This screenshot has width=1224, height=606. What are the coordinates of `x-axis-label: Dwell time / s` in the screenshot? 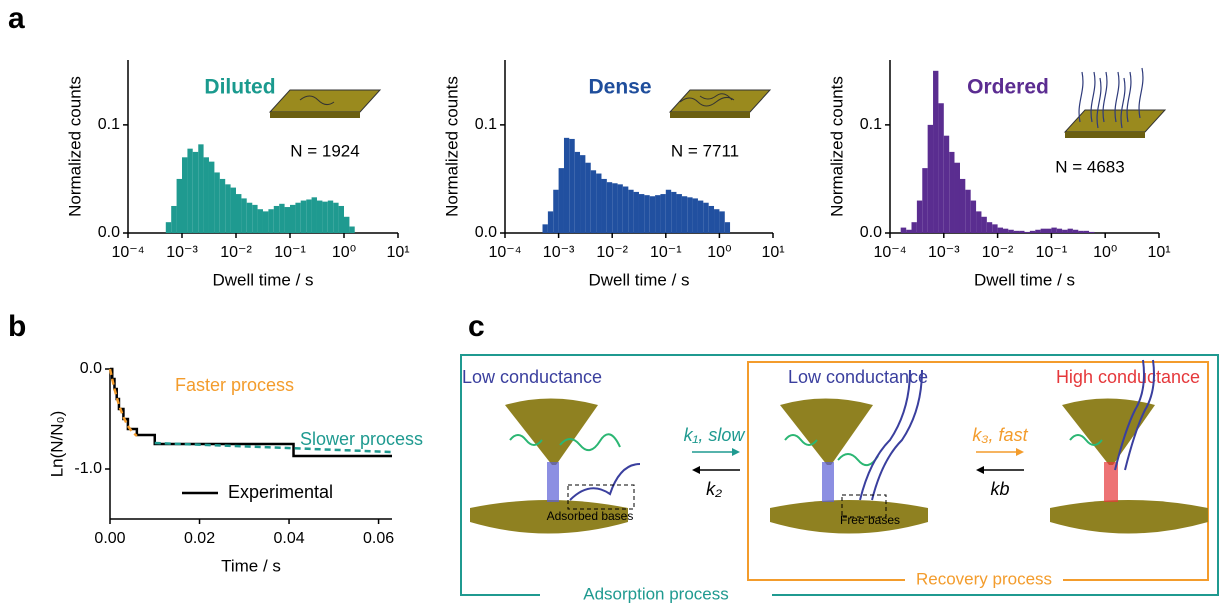 It's located at (262, 279).